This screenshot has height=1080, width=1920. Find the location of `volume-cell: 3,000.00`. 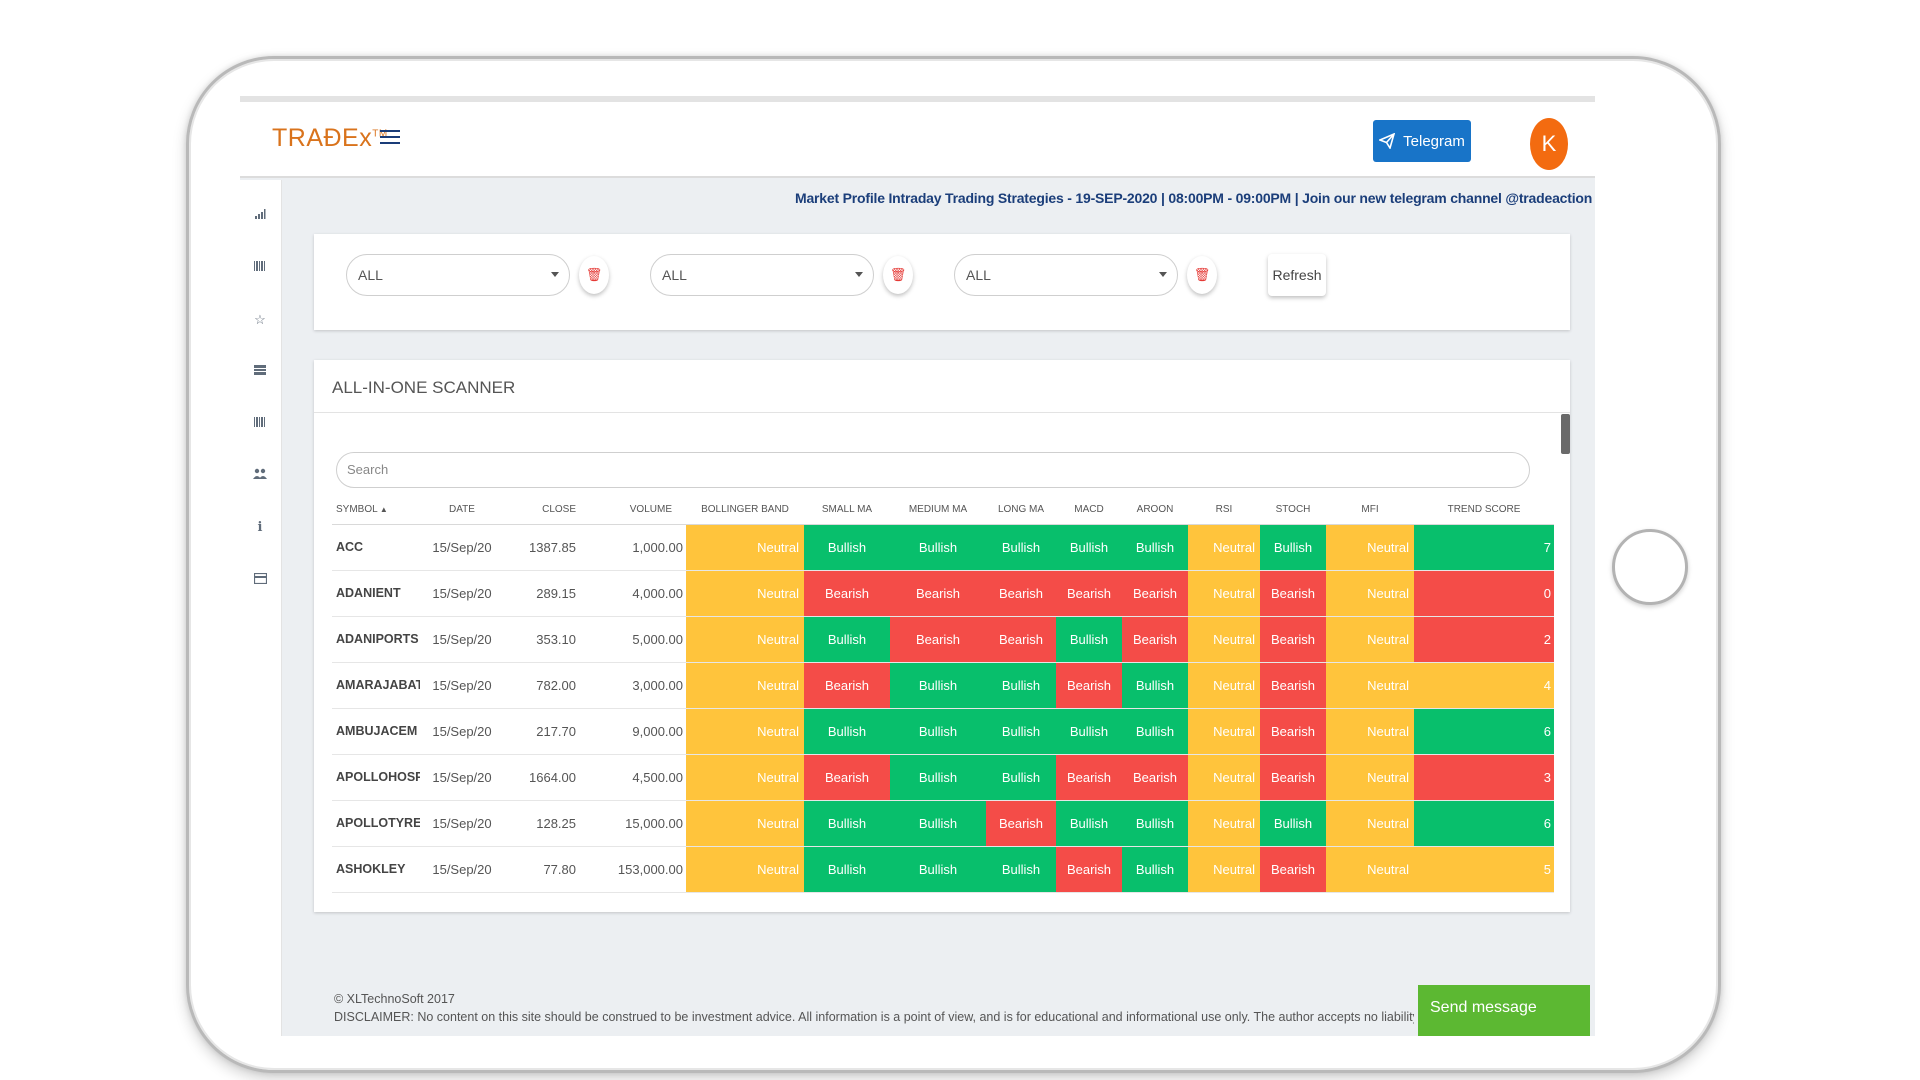

volume-cell: 3,000.00 is located at coordinates (638, 685).